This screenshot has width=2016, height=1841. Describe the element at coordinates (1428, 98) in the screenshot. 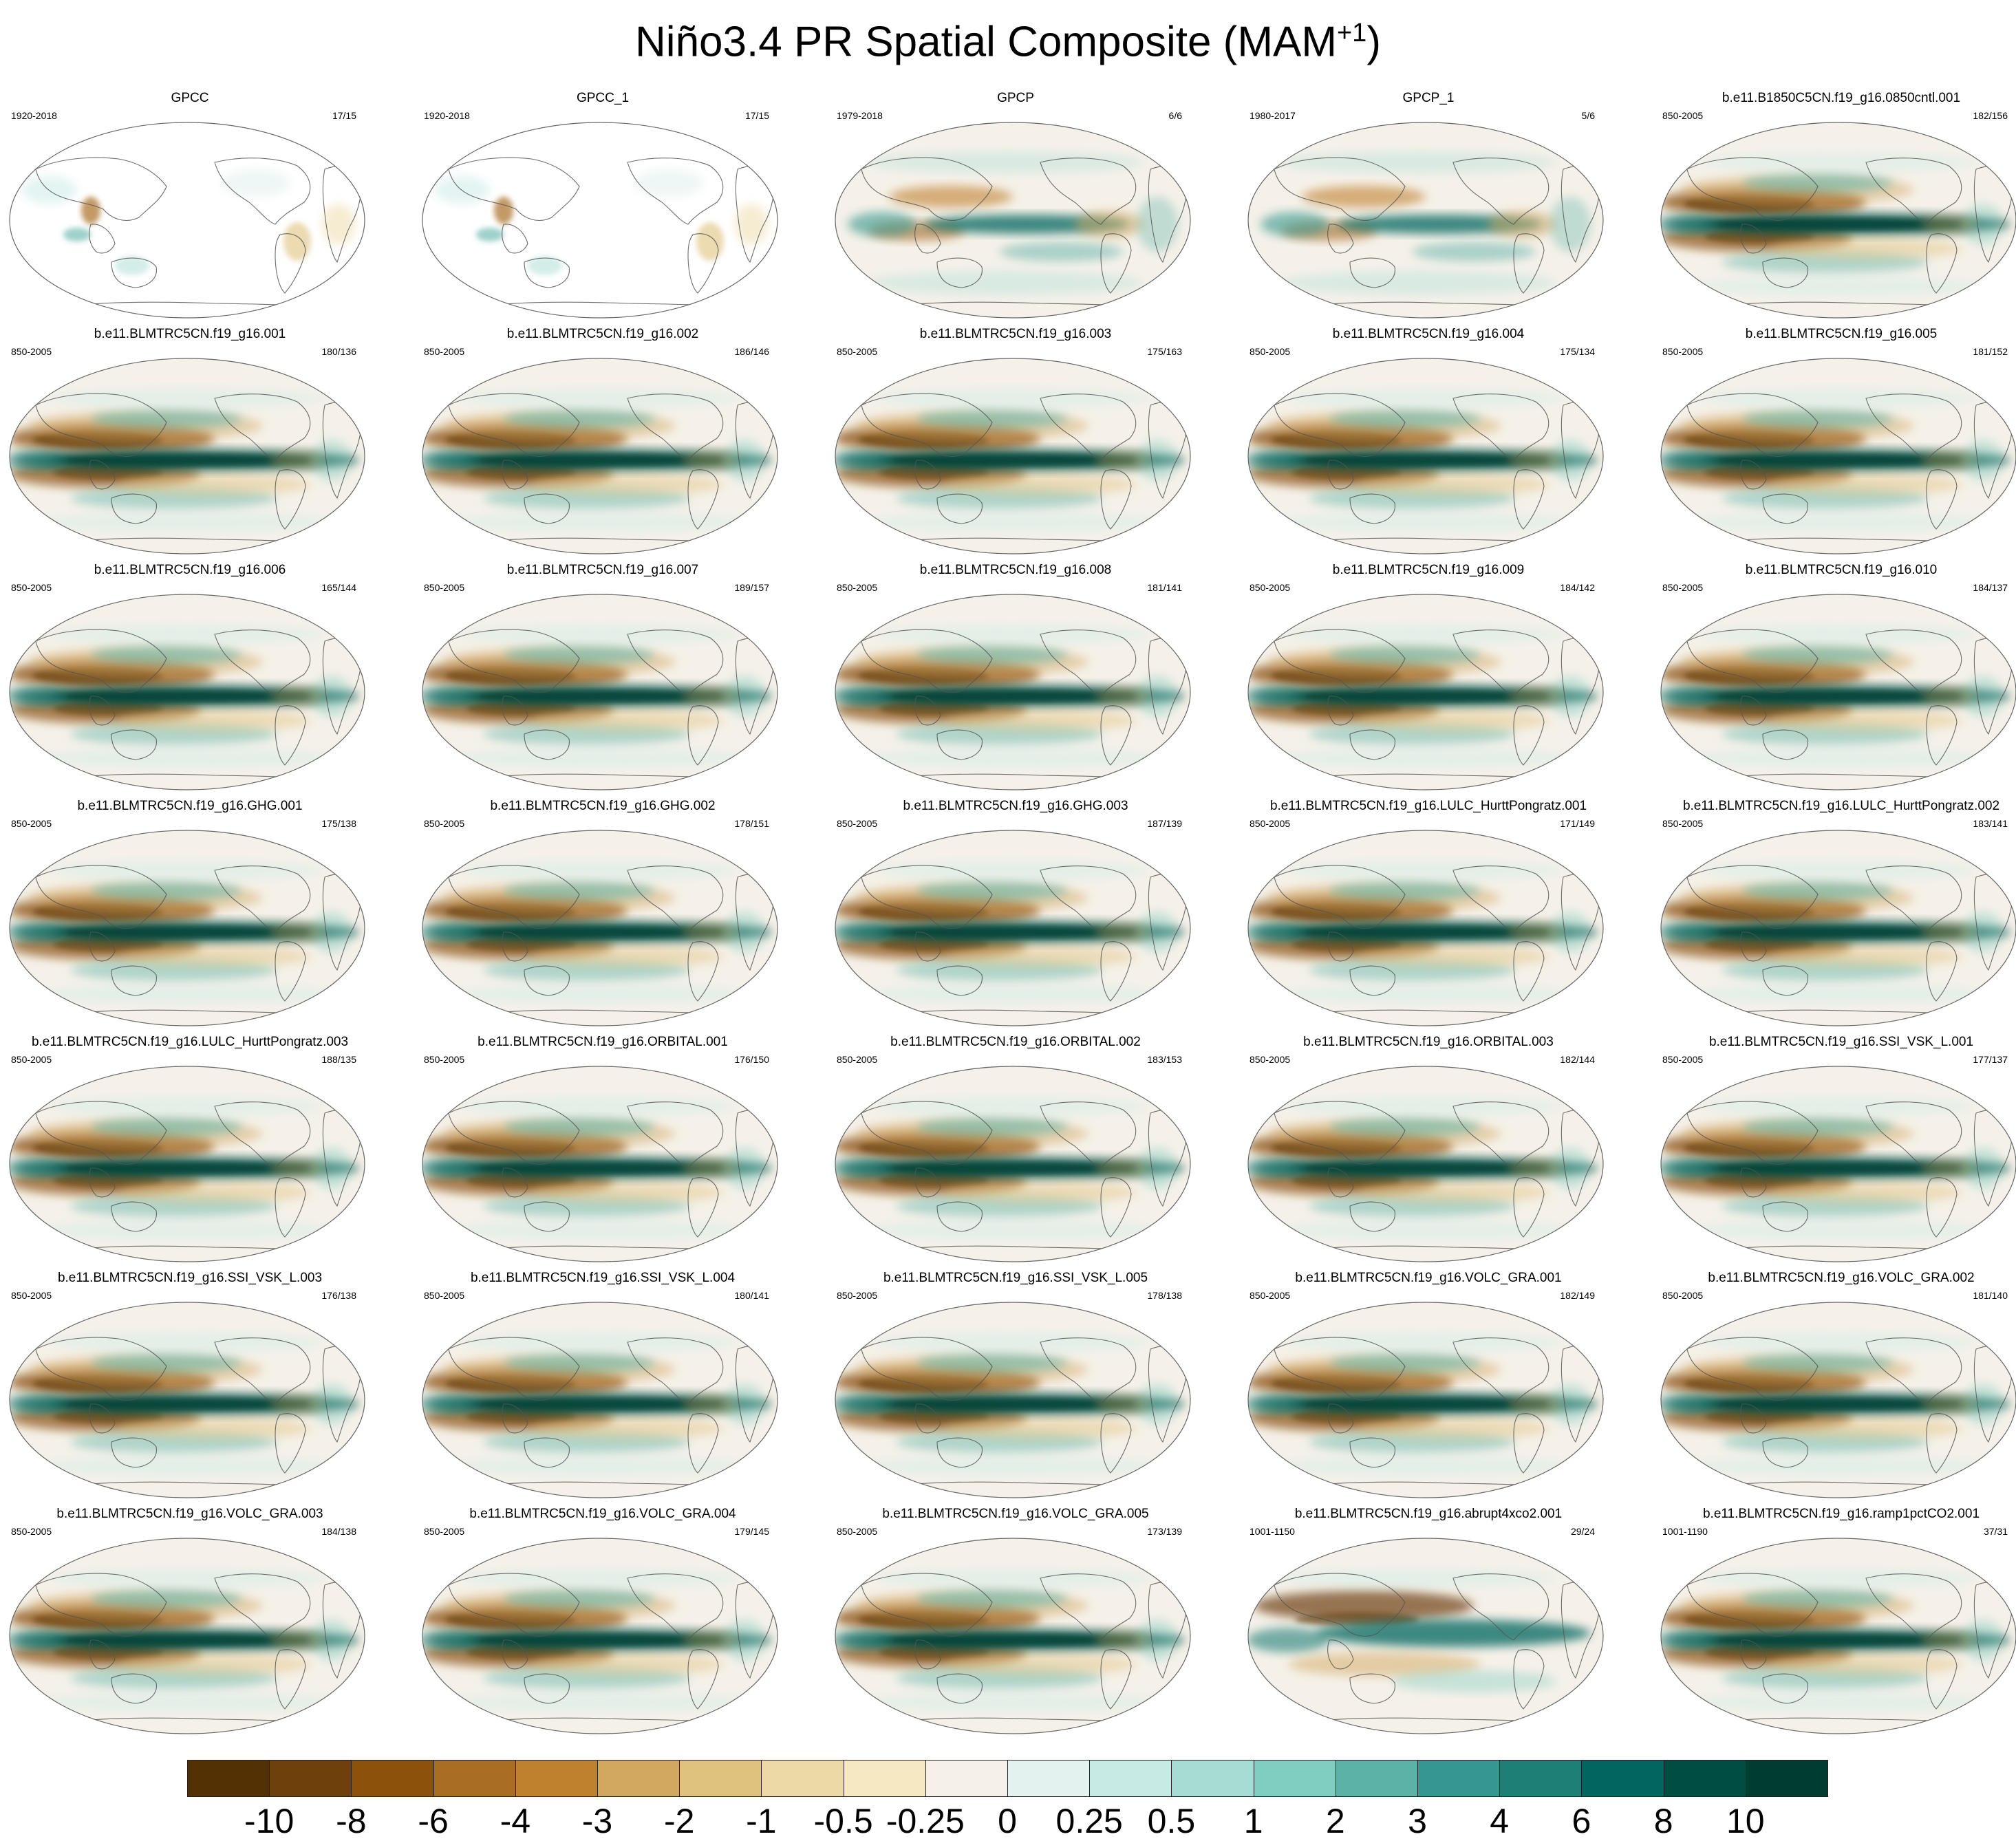

I see `panel-title: GPCP_1` at that location.